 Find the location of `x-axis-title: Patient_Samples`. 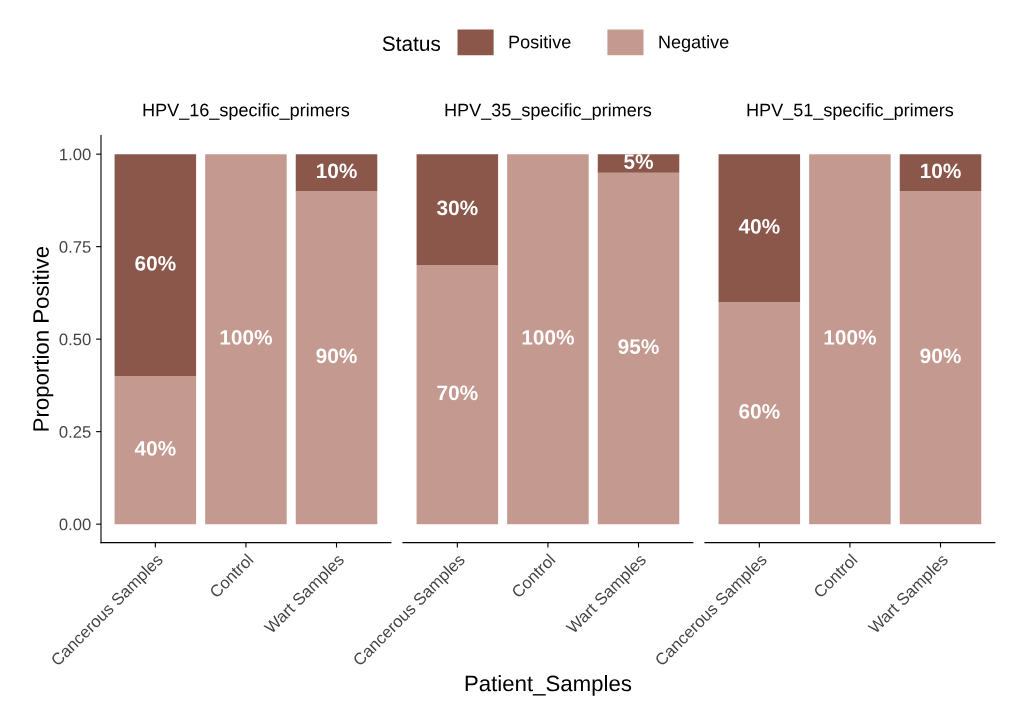

x-axis-title: Patient_Samples is located at coordinates (548, 685).